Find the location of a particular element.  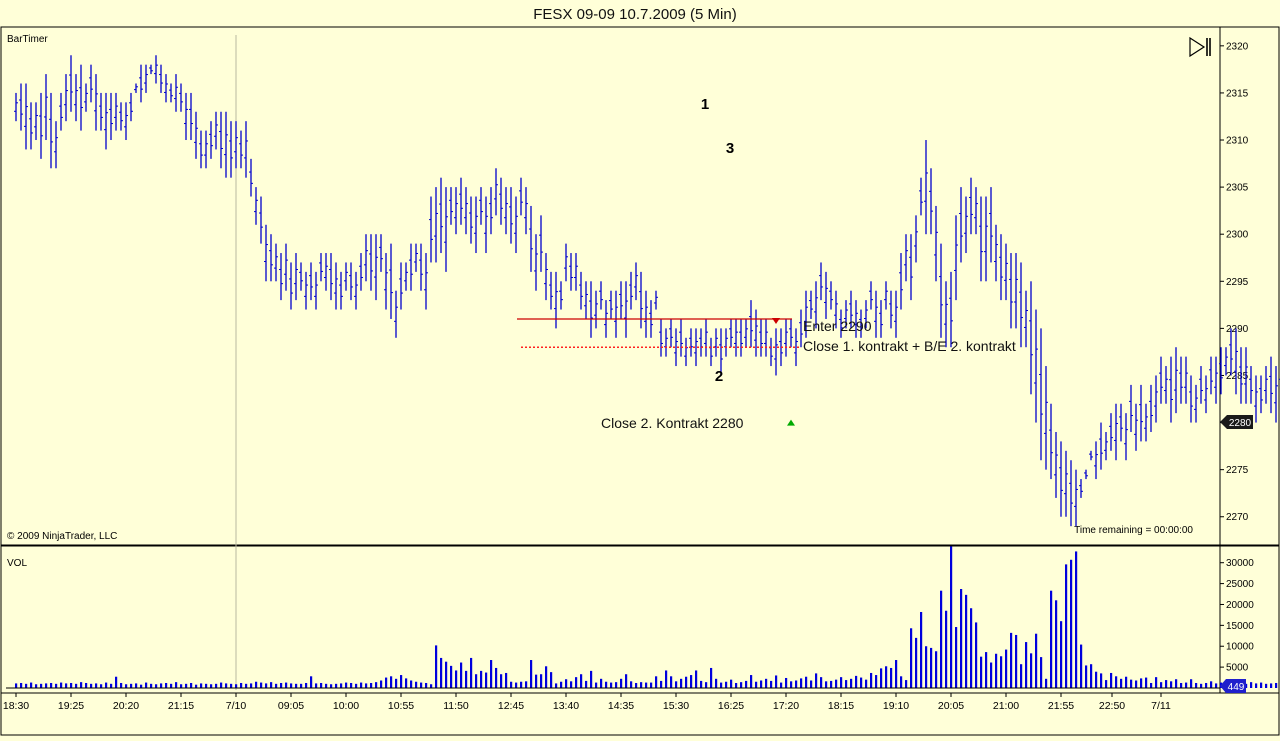

volume-tick-label: 30000 is located at coordinates (1240, 563).